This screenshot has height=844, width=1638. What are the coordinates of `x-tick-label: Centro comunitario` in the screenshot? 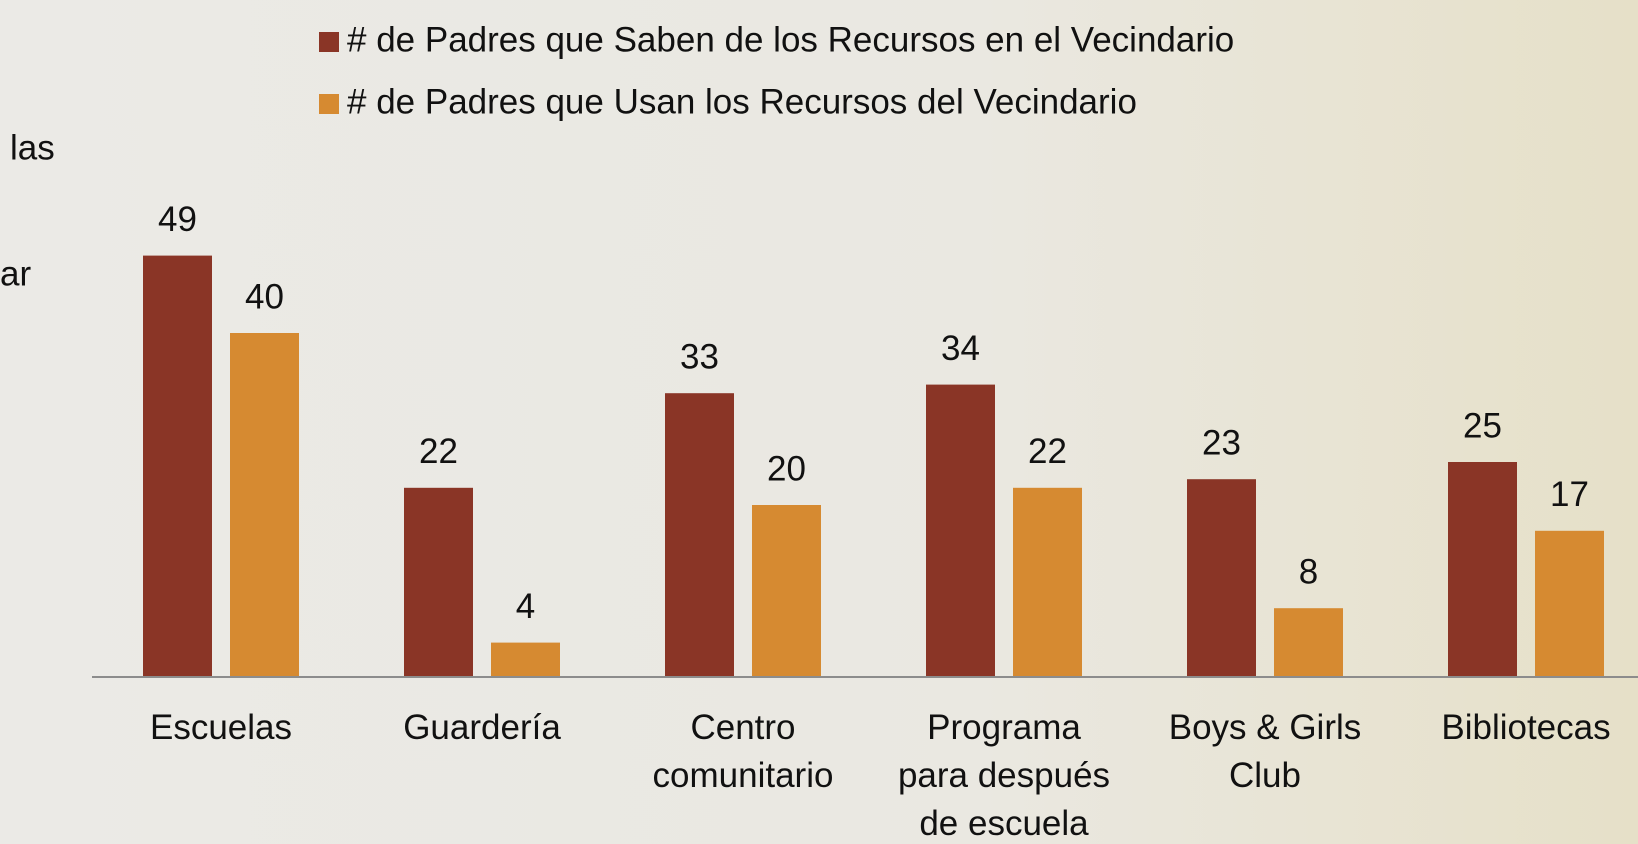 It's located at (743, 751).